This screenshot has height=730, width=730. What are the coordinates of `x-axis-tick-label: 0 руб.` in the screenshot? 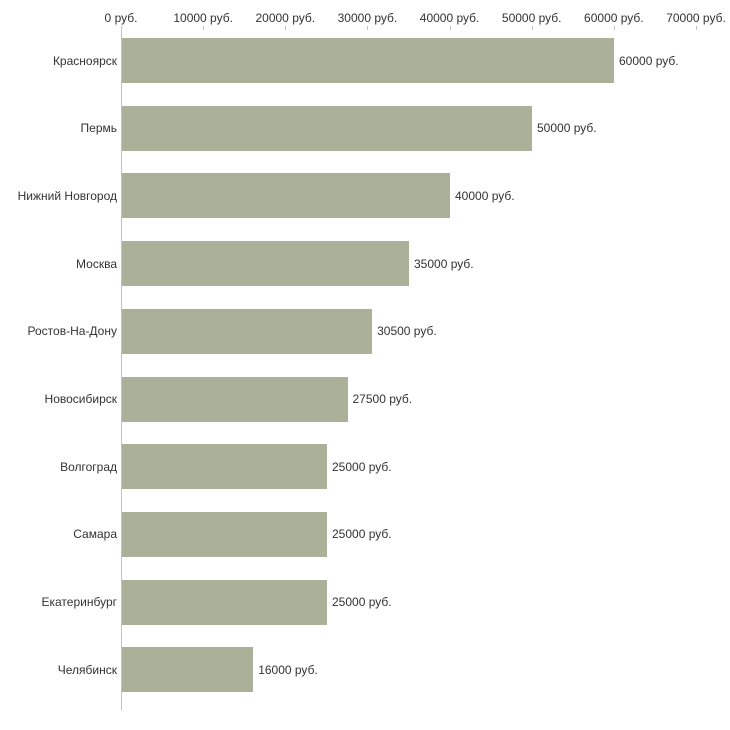 It's located at (121, 18).